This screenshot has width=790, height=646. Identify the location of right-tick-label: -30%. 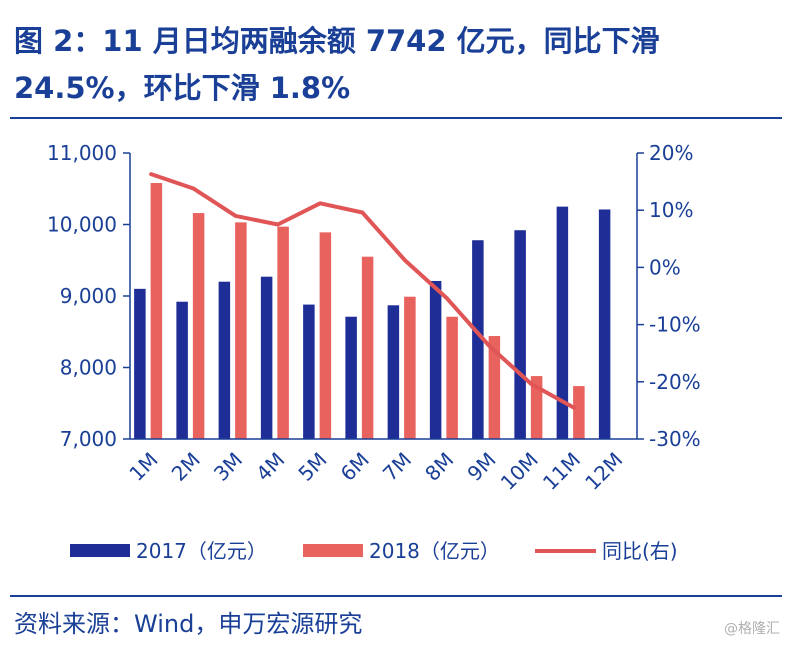
(675, 439).